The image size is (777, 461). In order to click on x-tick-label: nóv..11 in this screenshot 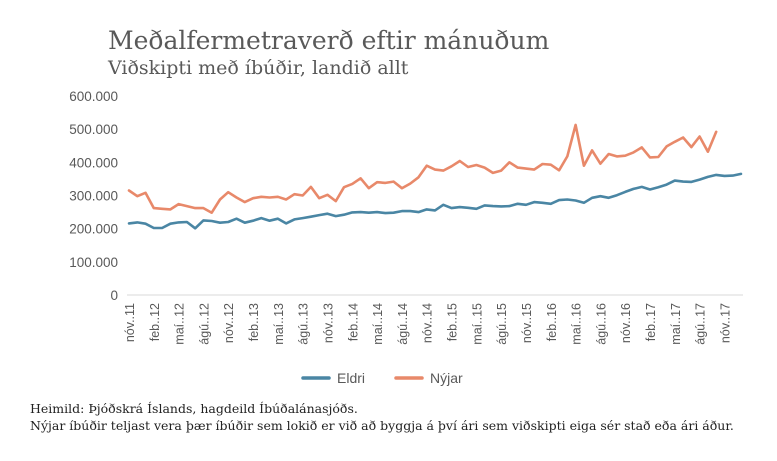, I will do `click(130, 322)`.